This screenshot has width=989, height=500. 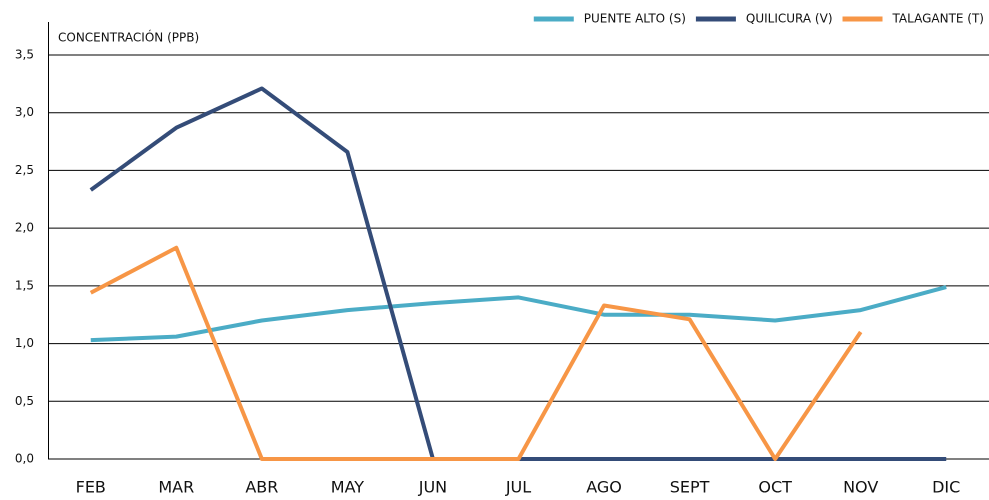 I want to click on y-axis-label: CONCENTRACIÓN (PPB), so click(x=128, y=37).